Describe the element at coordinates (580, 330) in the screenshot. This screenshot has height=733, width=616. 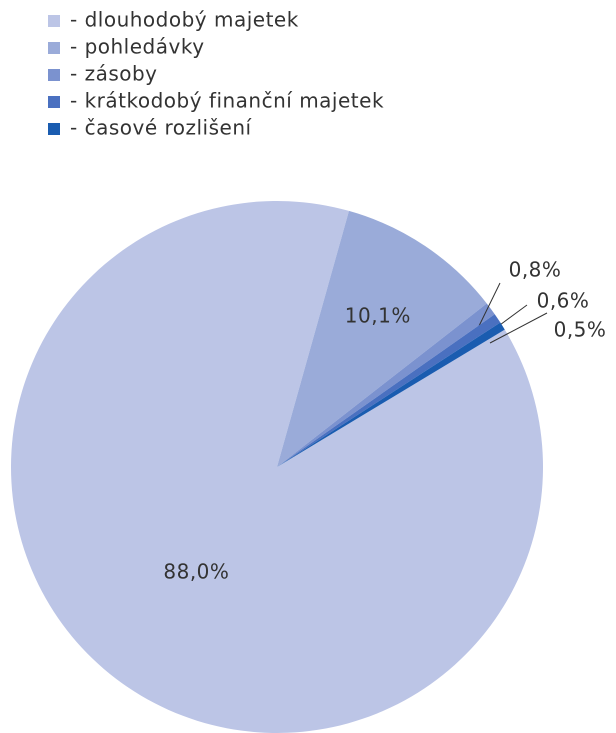
I see `data-label: 0,5%` at that location.